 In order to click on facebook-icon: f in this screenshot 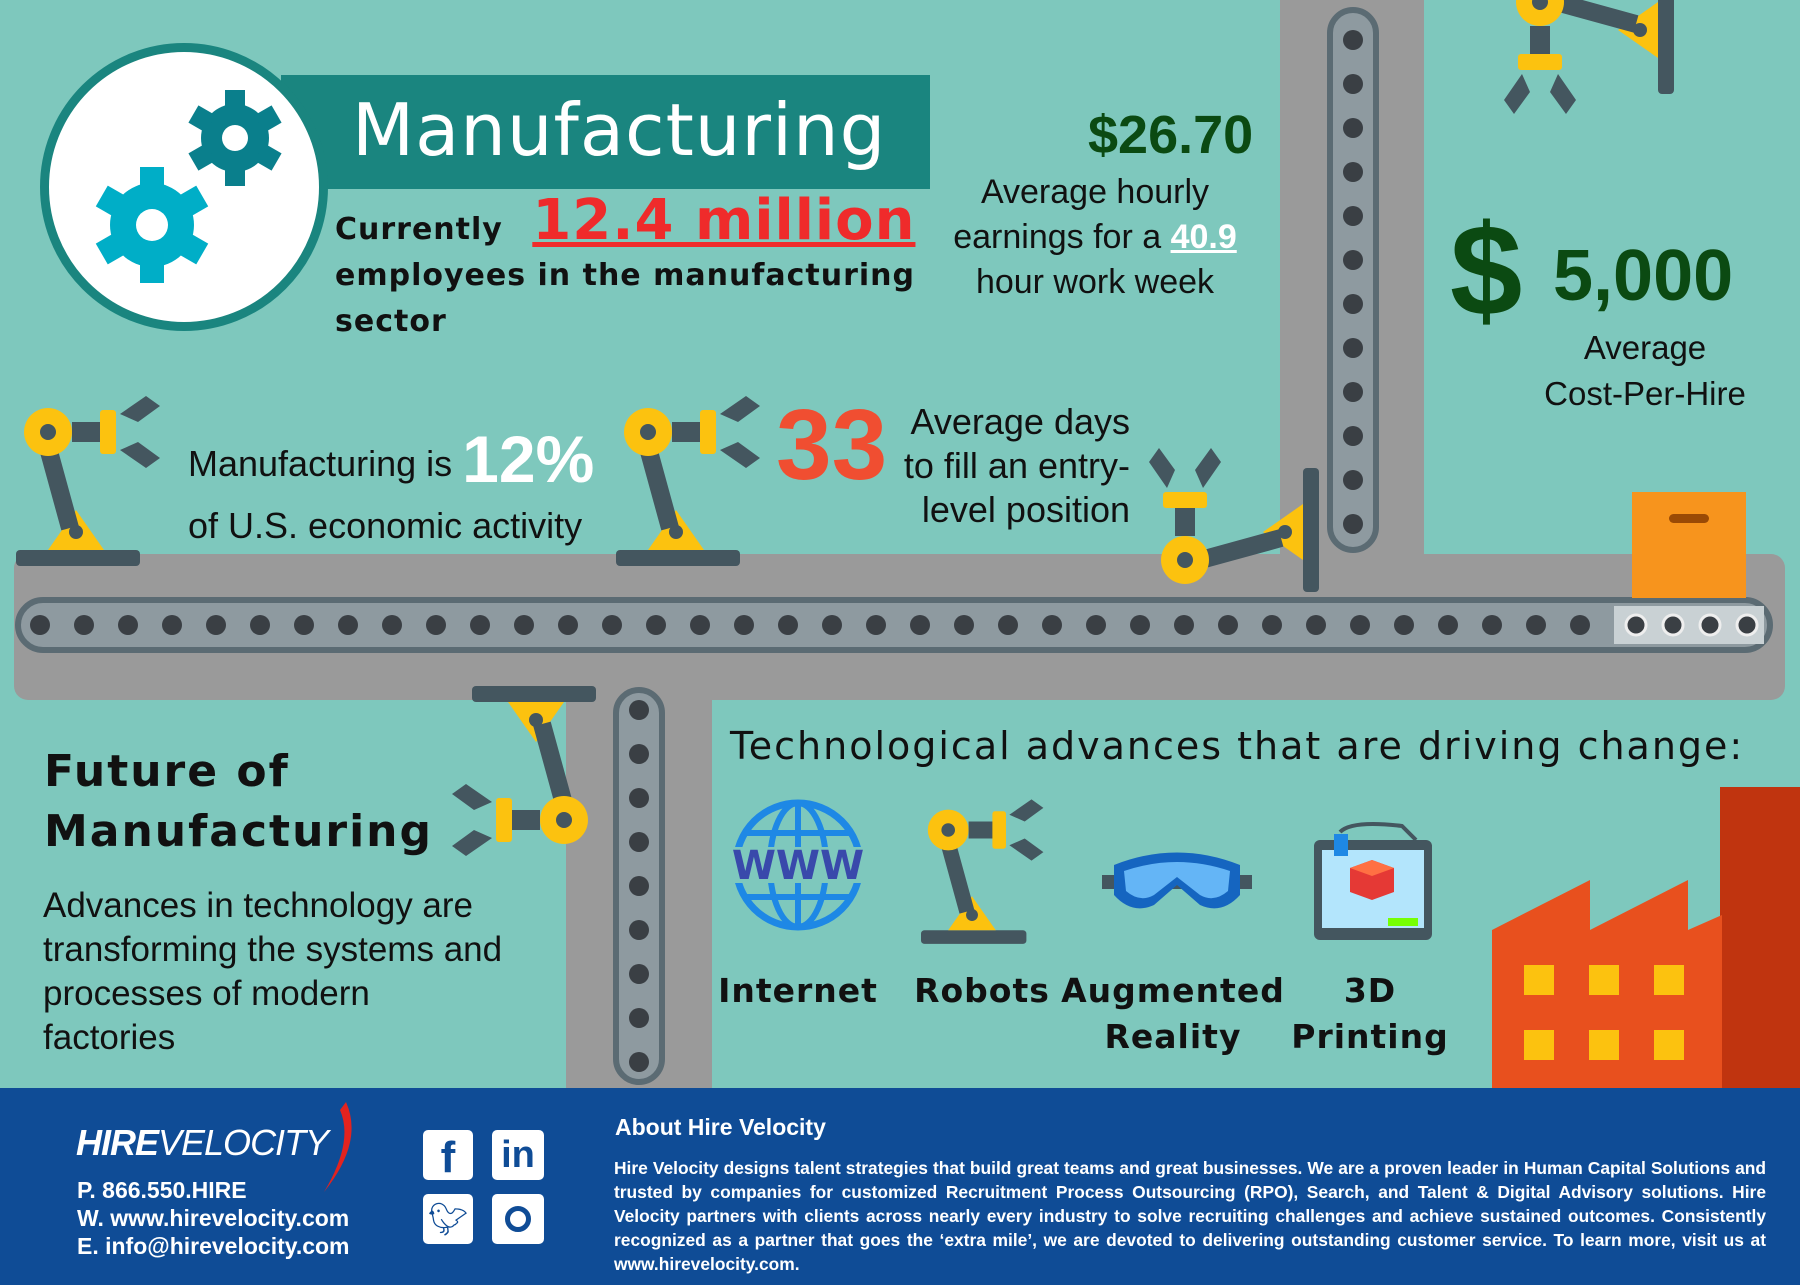, I will do `click(448, 1156)`.